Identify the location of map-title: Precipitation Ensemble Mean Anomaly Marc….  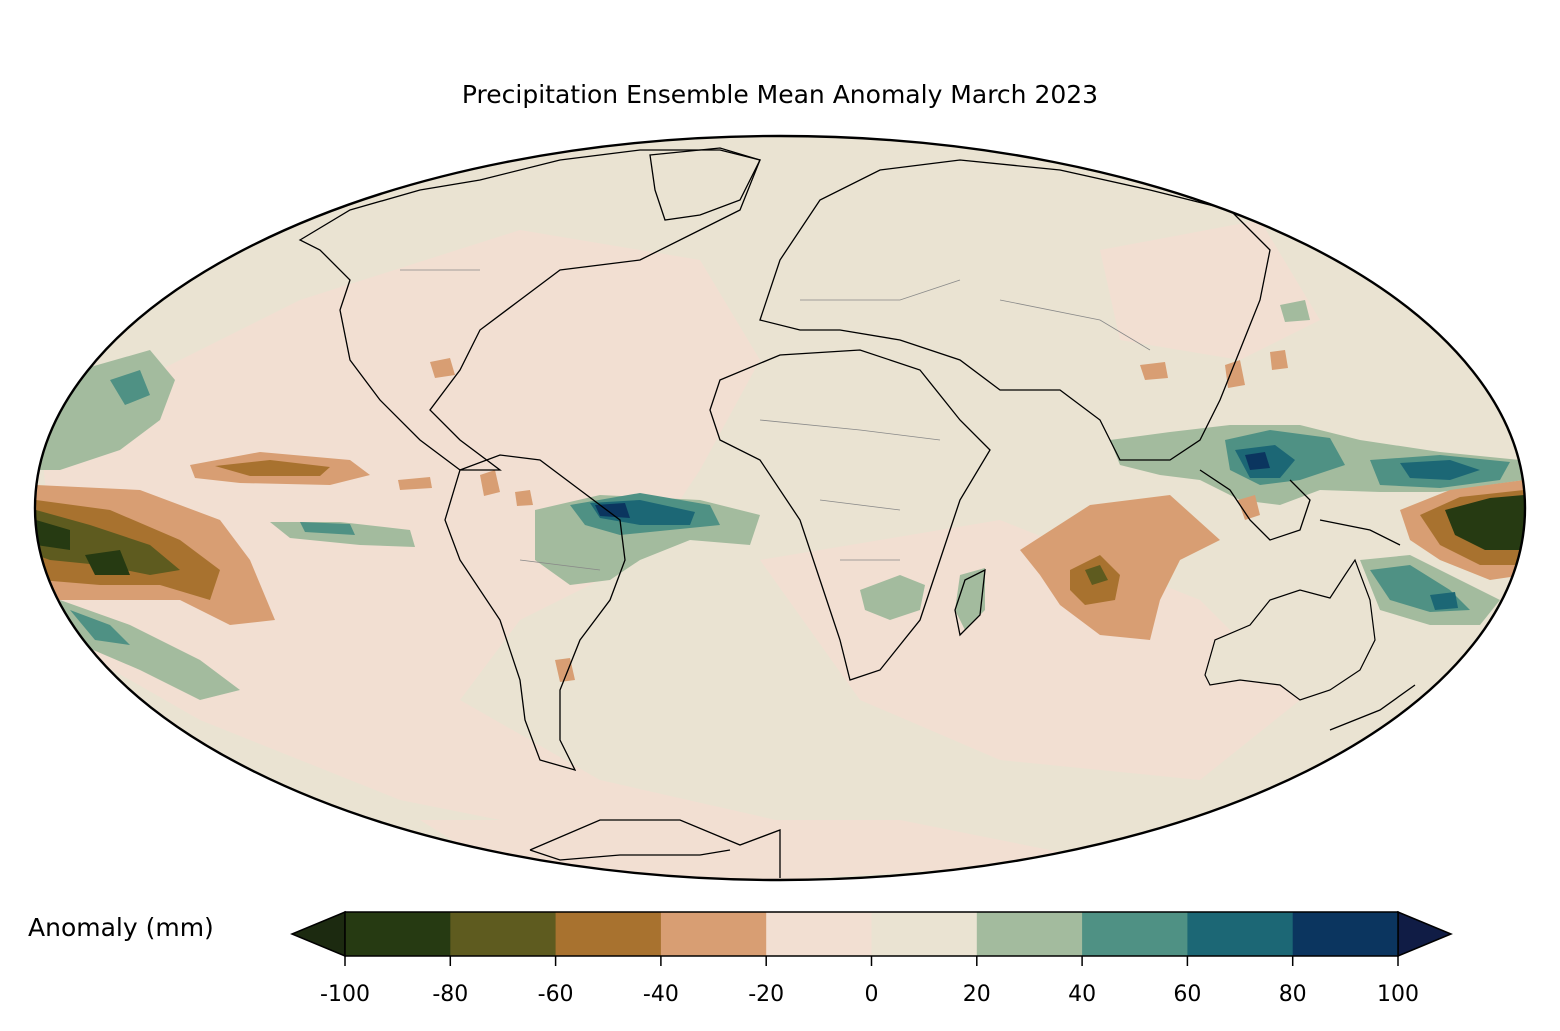
(780, 94).